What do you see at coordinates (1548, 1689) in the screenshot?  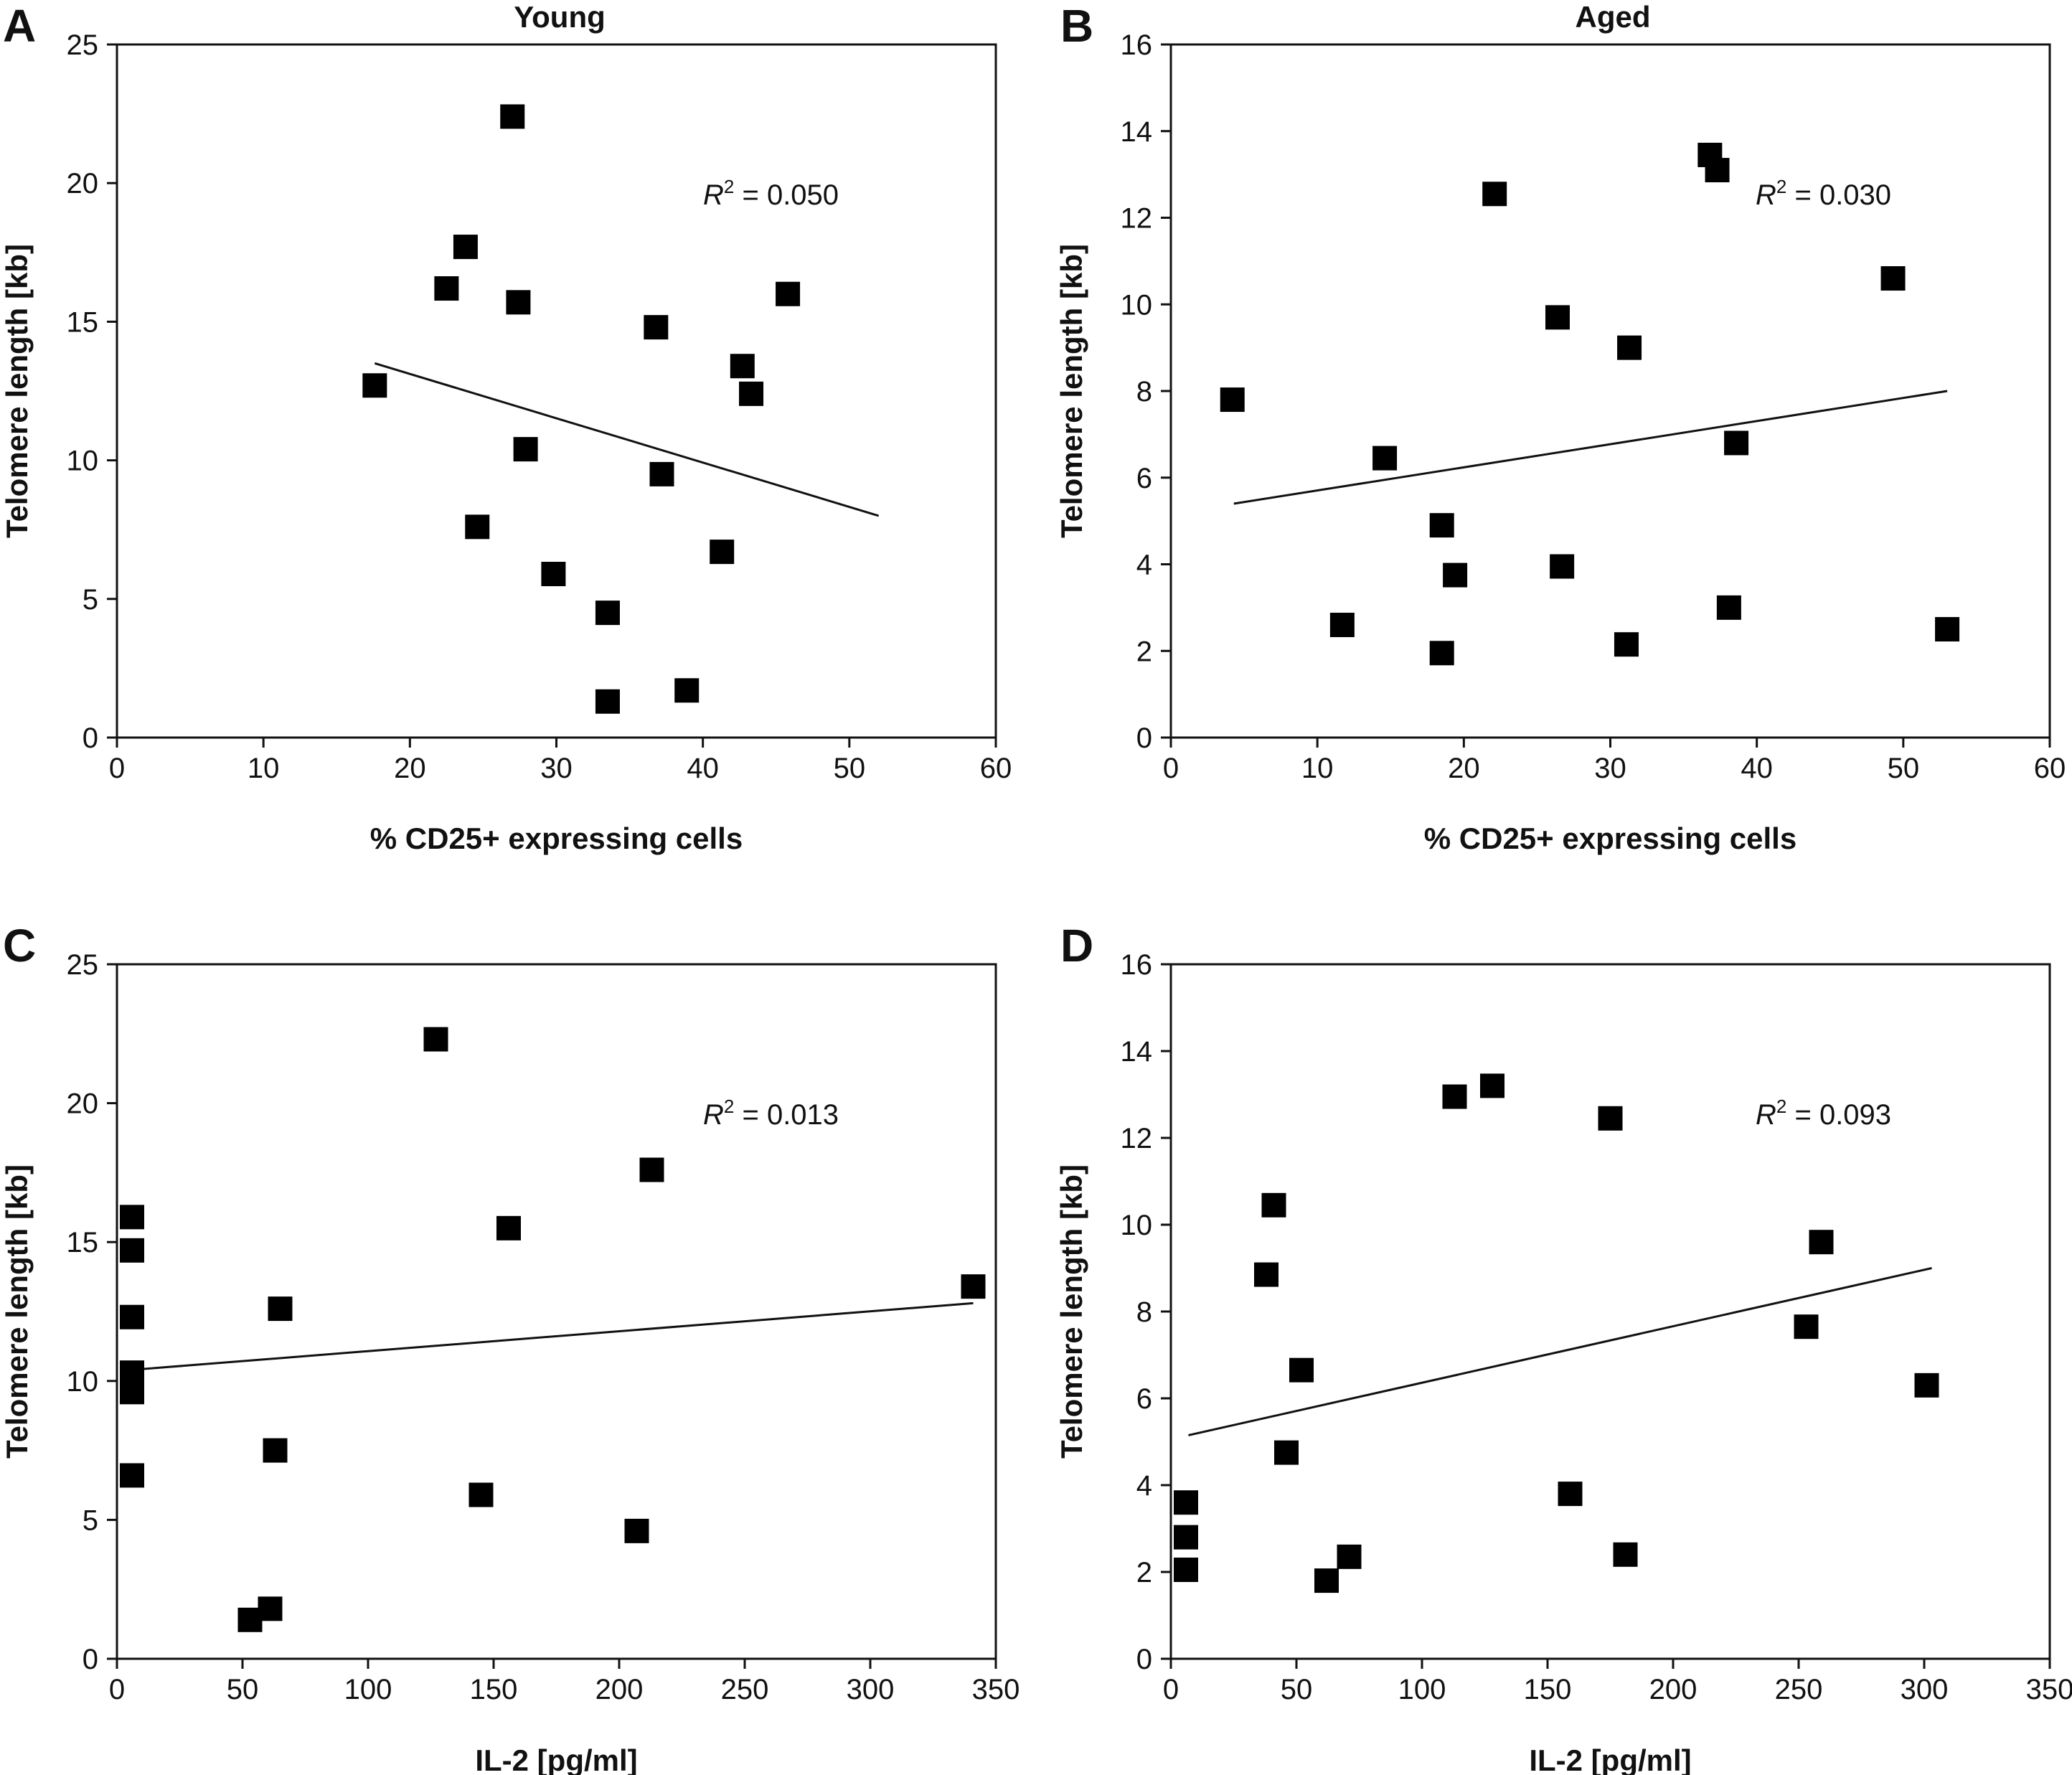 I see `x-tick-label-d: 150` at bounding box center [1548, 1689].